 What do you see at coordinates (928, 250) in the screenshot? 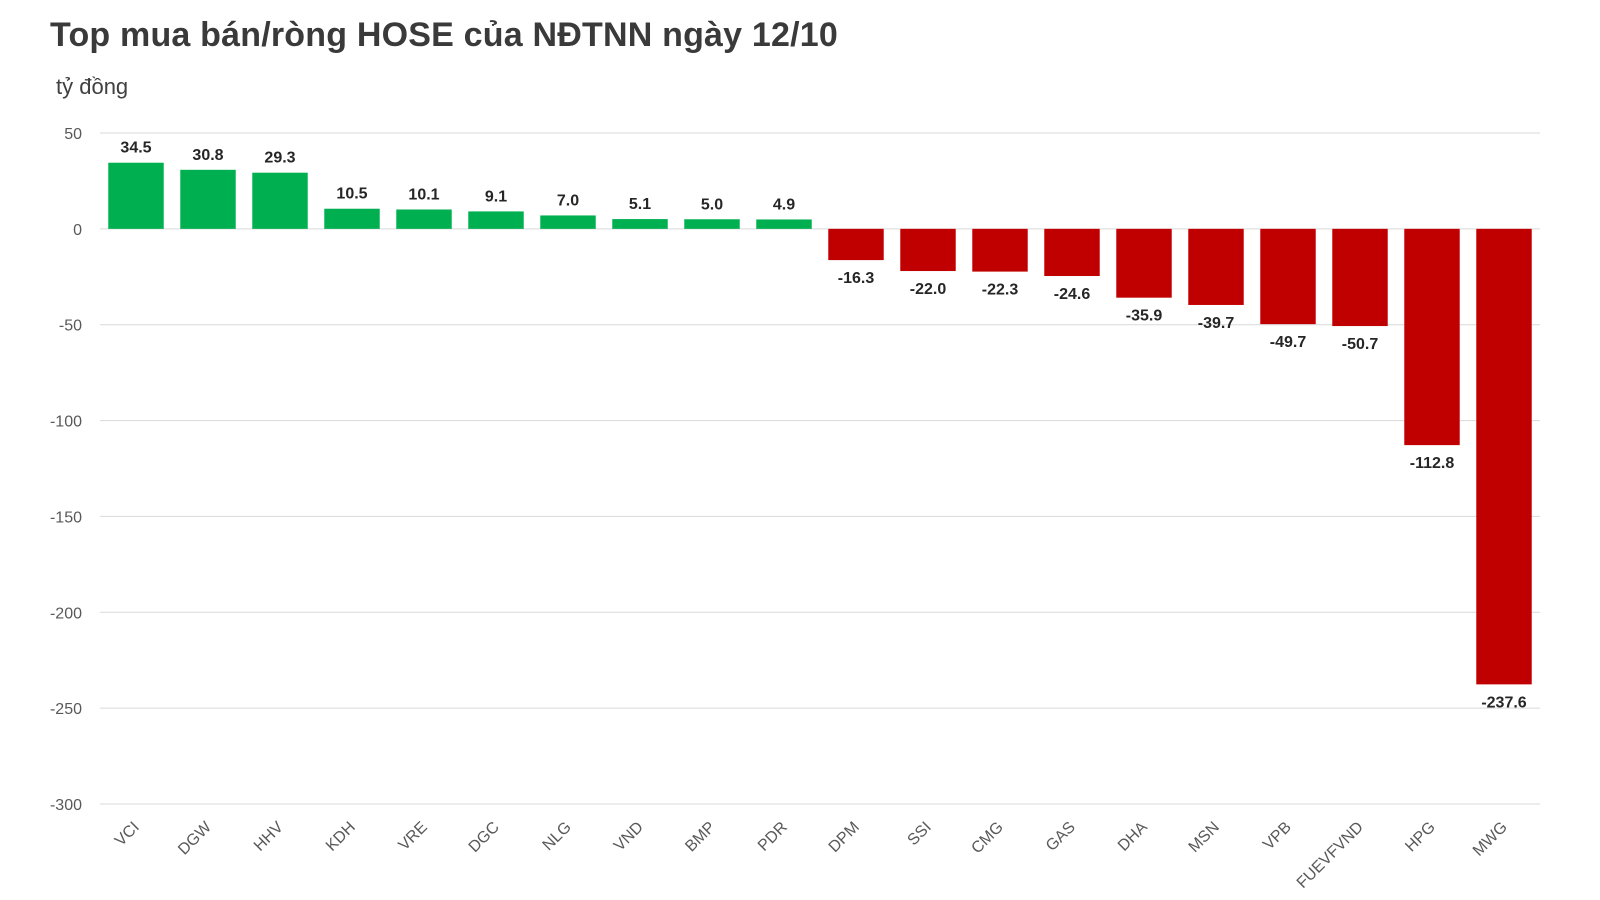
I see `bar-ssi` at bounding box center [928, 250].